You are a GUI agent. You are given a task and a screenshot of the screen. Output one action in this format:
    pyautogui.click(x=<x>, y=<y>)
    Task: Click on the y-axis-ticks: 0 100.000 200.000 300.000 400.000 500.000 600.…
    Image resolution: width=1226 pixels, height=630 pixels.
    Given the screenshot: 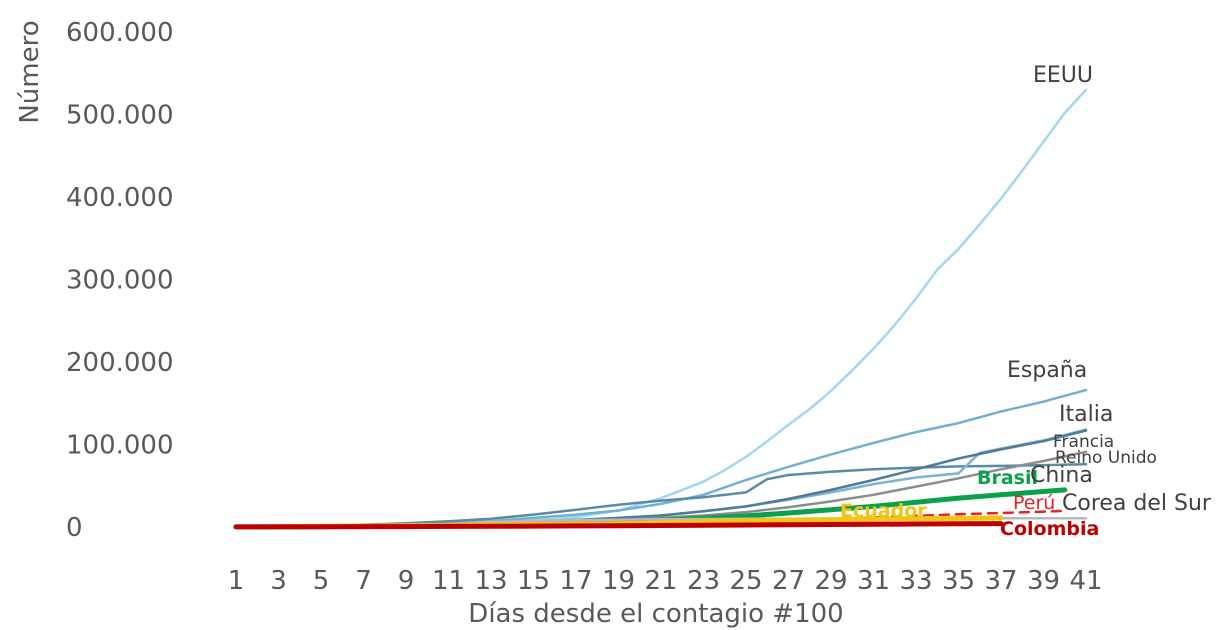 What is the action you would take?
    pyautogui.click(x=120, y=280)
    